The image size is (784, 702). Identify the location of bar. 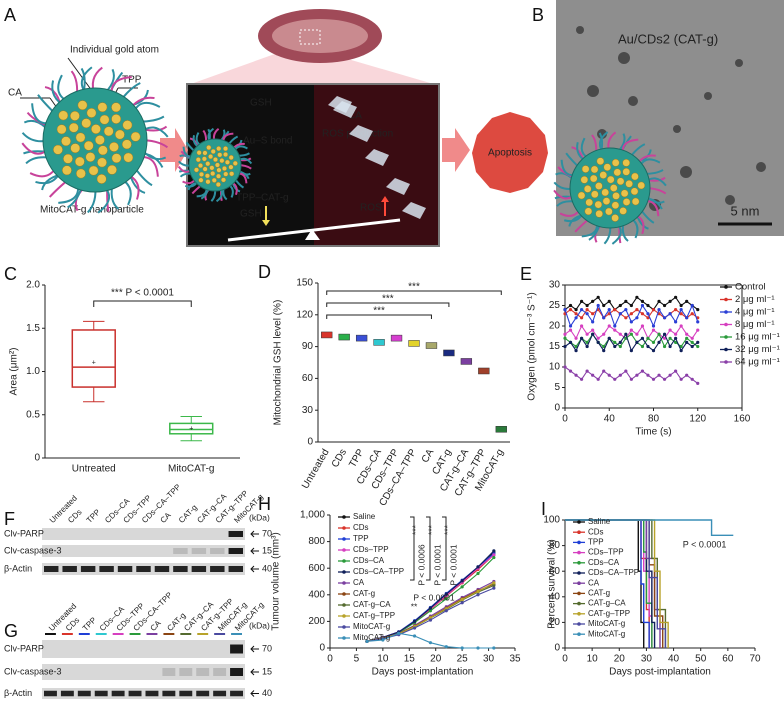
(327, 335).